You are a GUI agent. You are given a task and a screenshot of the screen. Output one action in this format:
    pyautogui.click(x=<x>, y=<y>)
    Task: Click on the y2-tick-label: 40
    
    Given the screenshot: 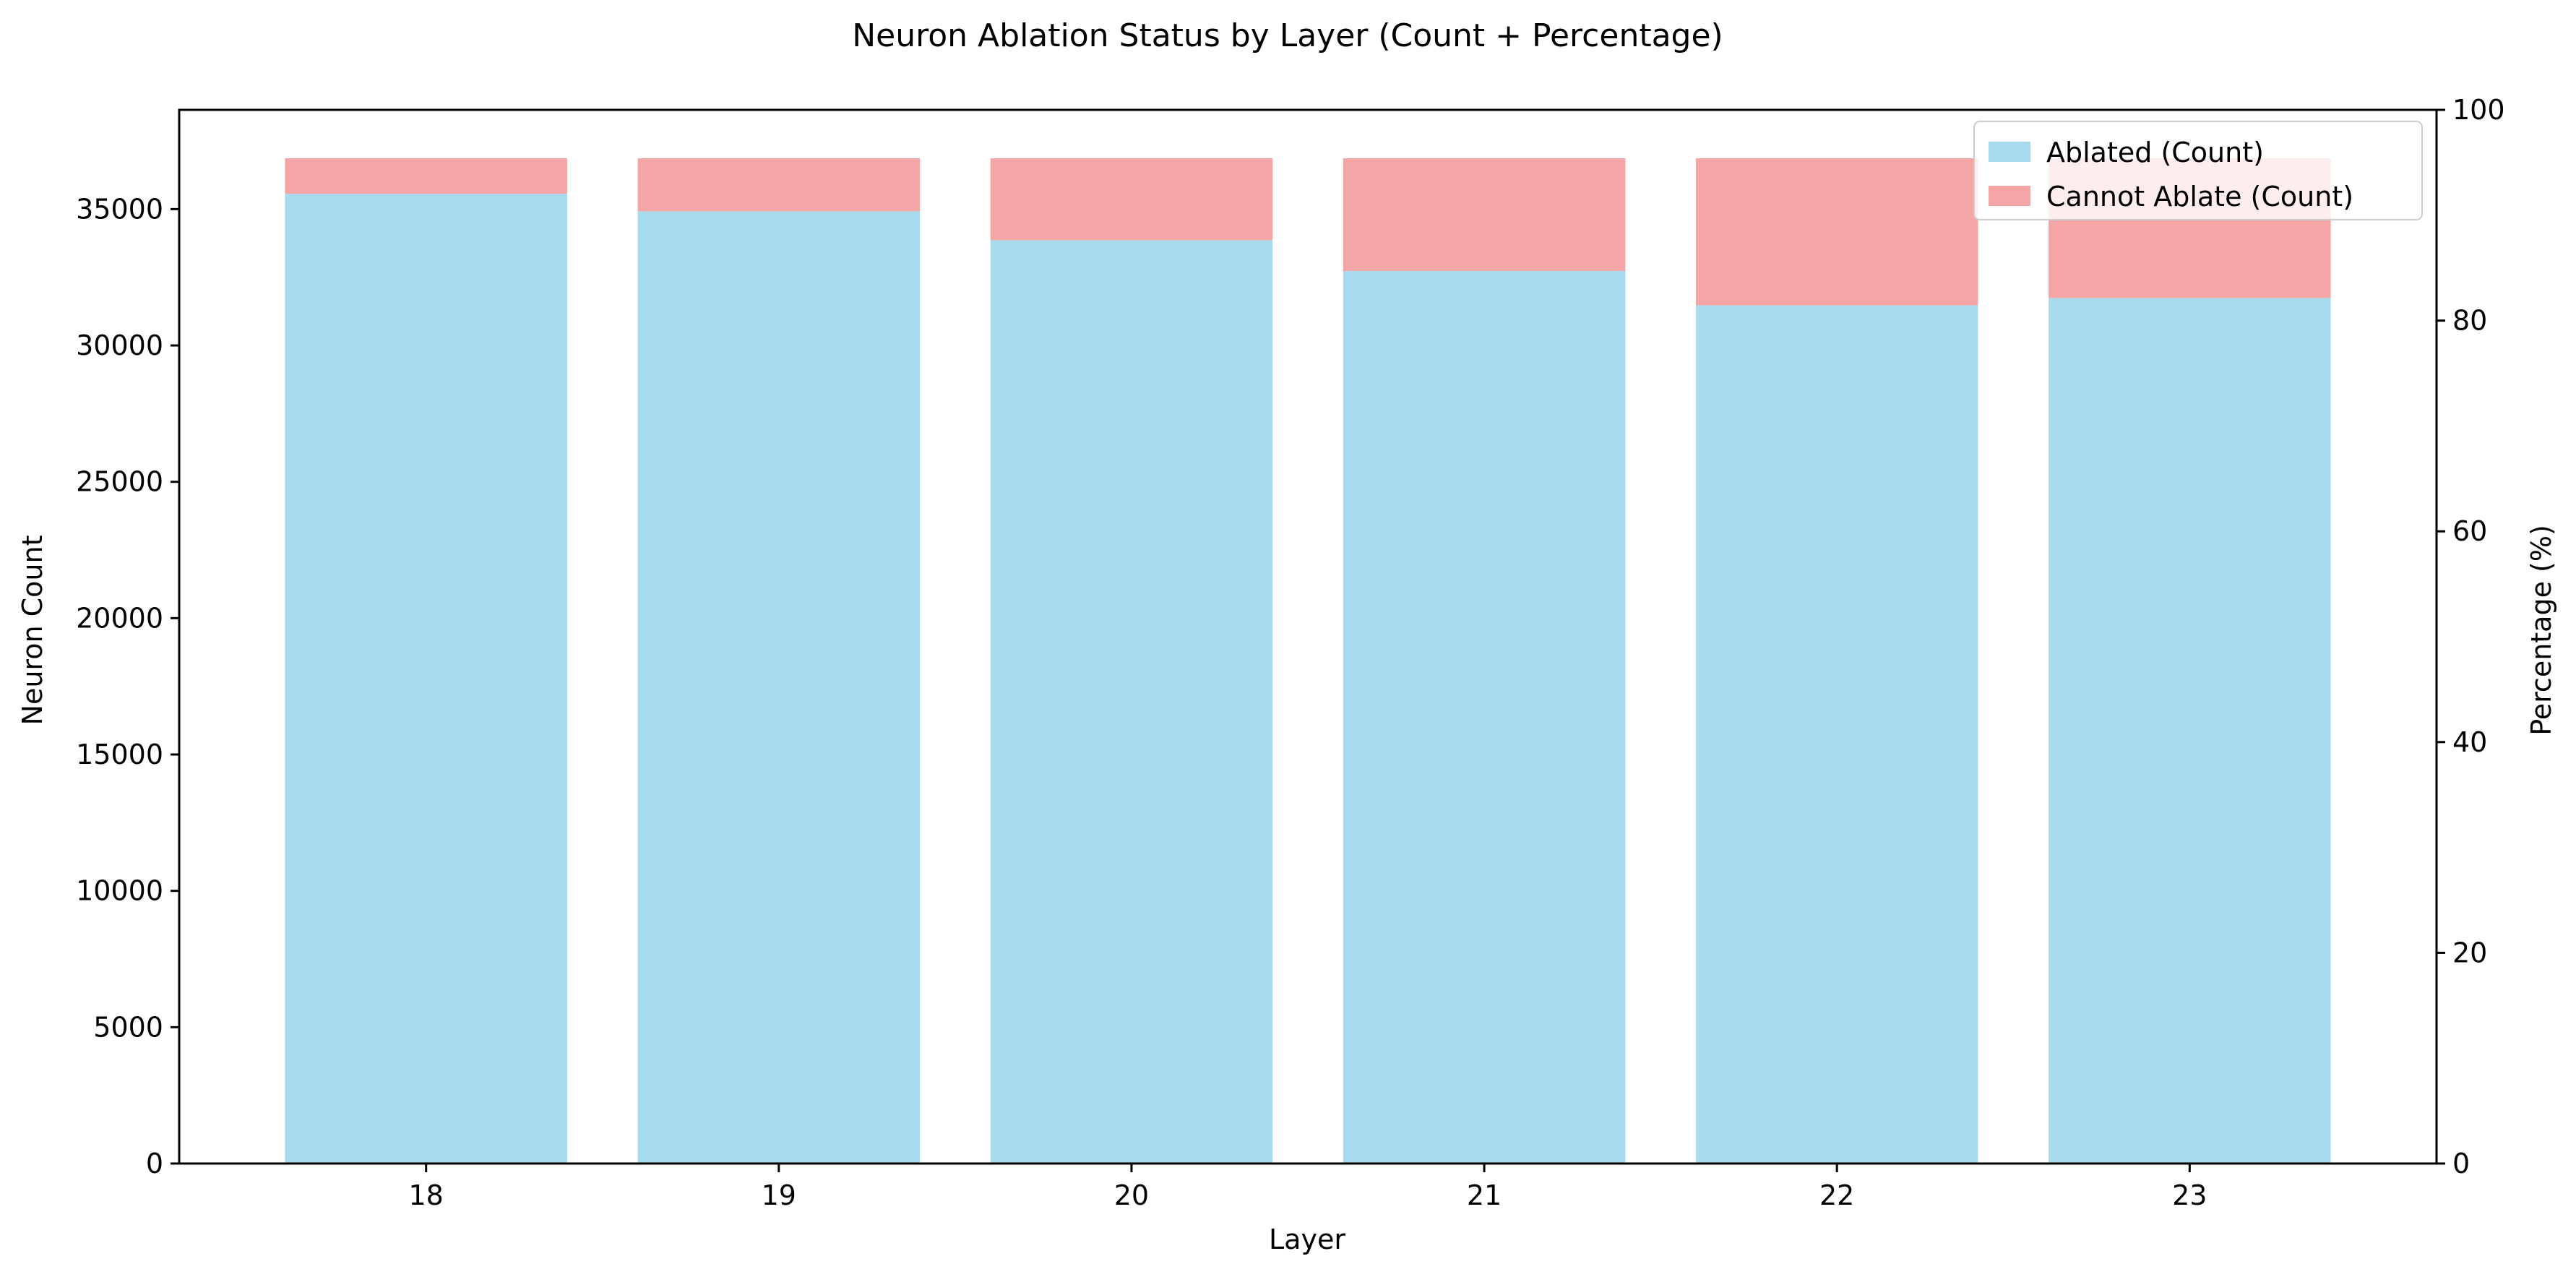 What is the action you would take?
    pyautogui.click(x=2469, y=742)
    